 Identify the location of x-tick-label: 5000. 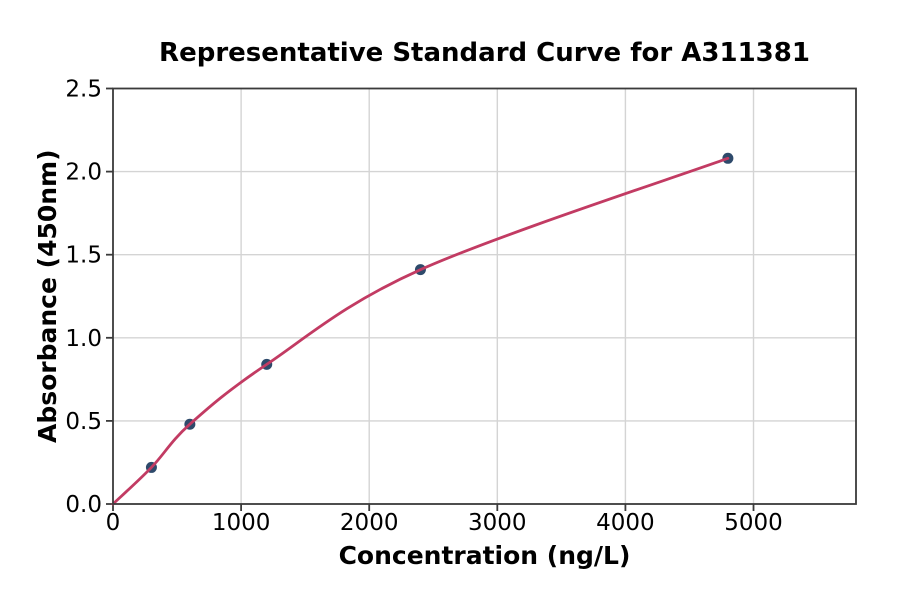
(753, 523).